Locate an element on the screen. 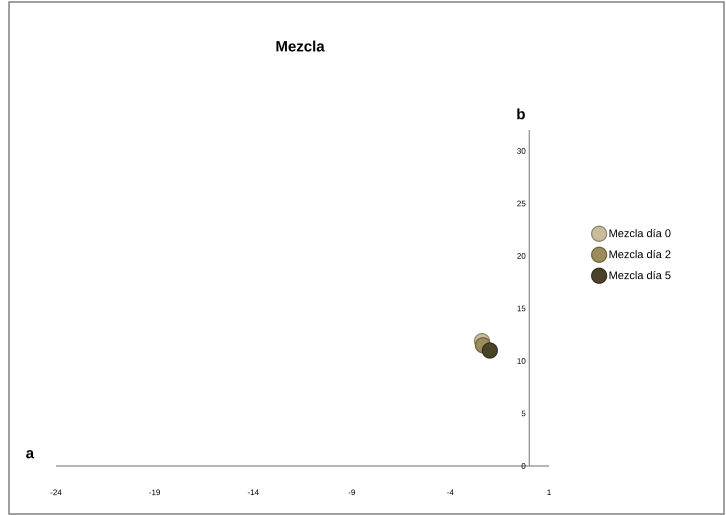 This screenshot has width=726, height=515. chart-title: Mezcla is located at coordinates (300, 46).